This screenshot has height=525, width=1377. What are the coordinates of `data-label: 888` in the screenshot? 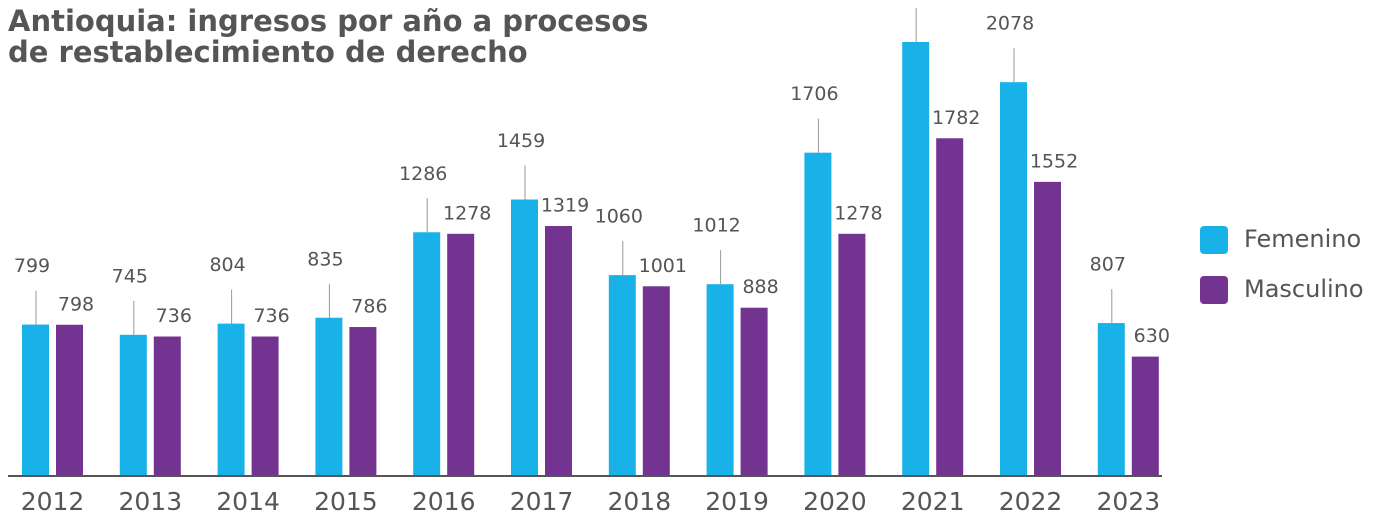 It's located at (760, 287).